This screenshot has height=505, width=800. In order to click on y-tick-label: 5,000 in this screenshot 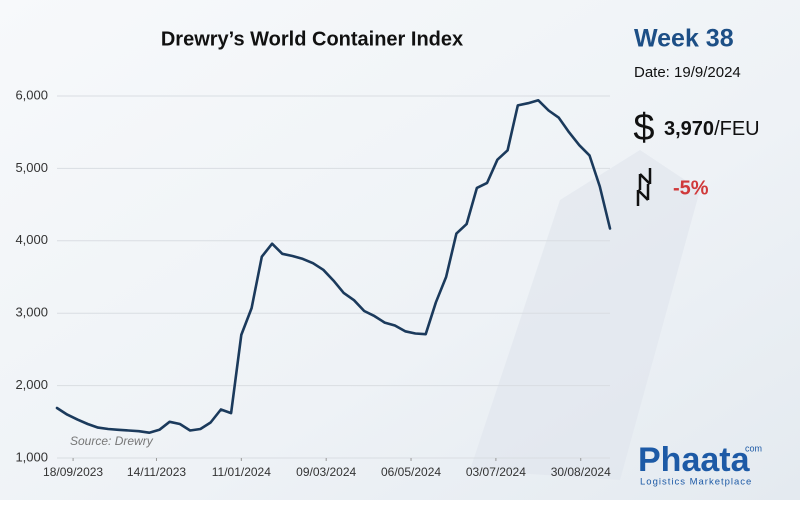, I will do `click(31, 167)`.